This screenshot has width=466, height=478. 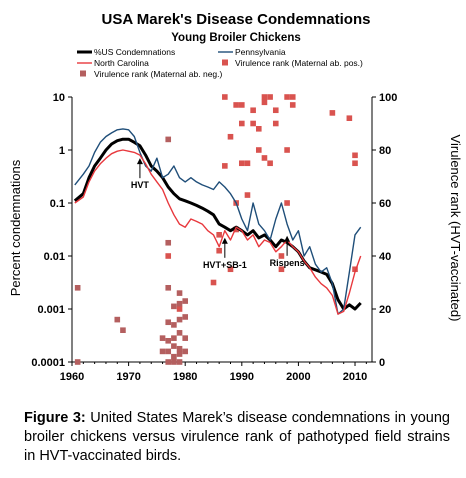 I want to click on annotation-label: Rispens, so click(x=287, y=263).